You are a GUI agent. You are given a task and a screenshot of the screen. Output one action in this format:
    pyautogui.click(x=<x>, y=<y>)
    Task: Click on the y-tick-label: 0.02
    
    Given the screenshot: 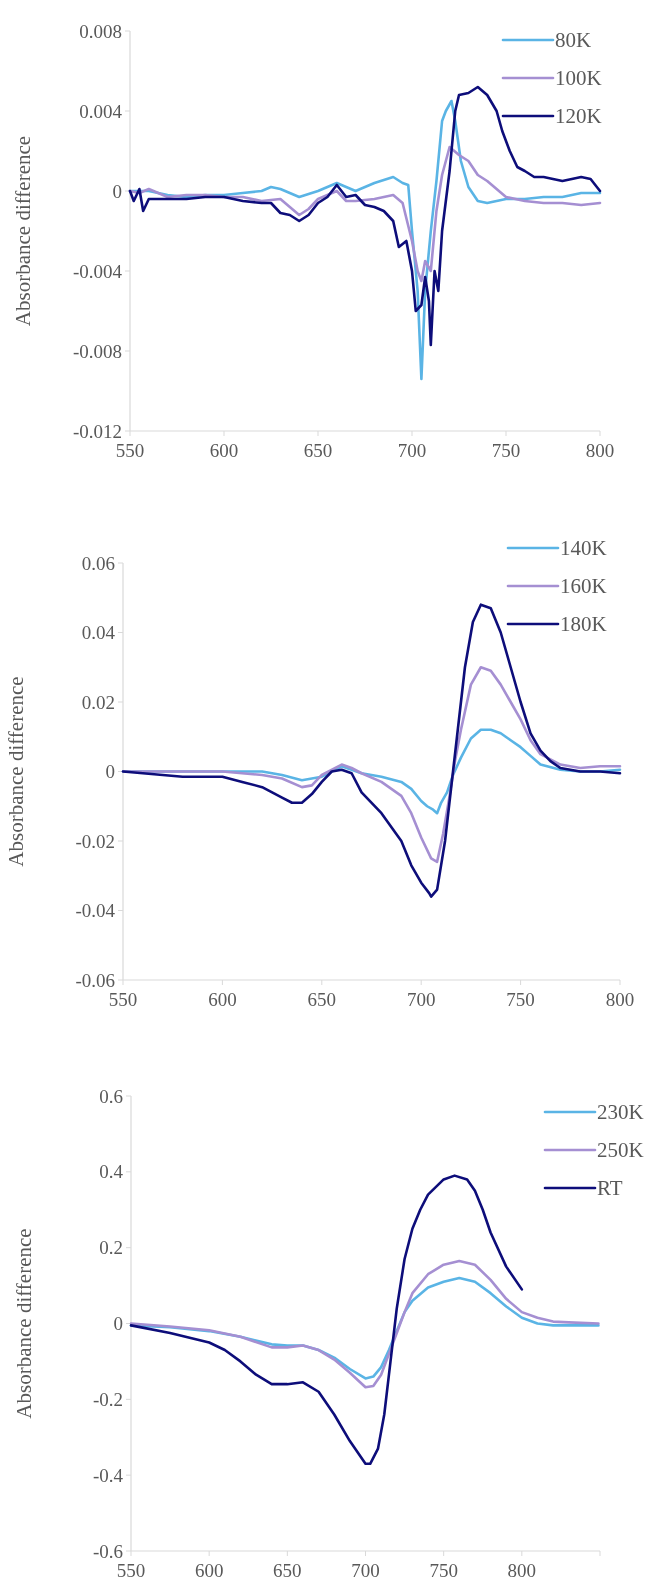 What is the action you would take?
    pyautogui.click(x=98, y=702)
    